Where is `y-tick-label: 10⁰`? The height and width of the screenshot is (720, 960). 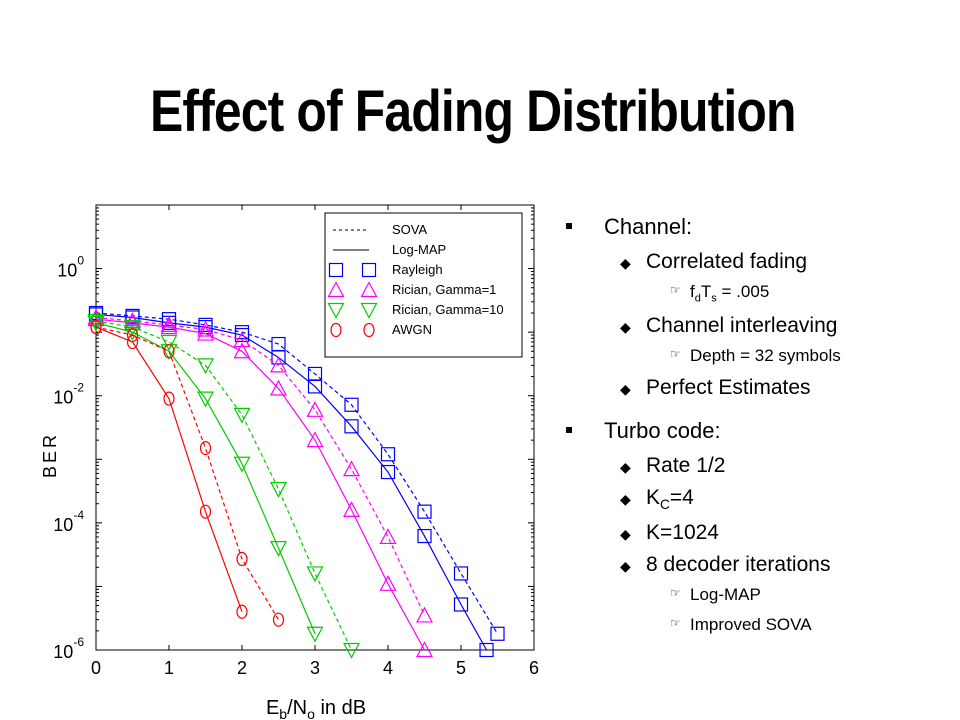 y-tick-label: 10⁰ is located at coordinates (70, 267).